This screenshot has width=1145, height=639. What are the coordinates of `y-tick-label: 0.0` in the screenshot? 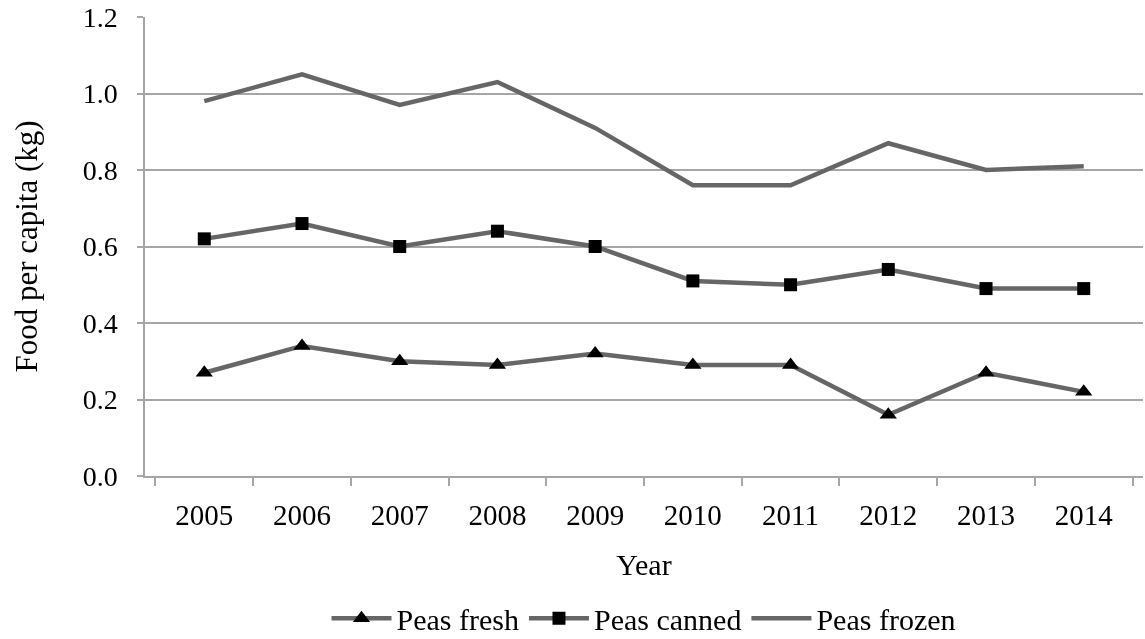 It's located at (100, 476).